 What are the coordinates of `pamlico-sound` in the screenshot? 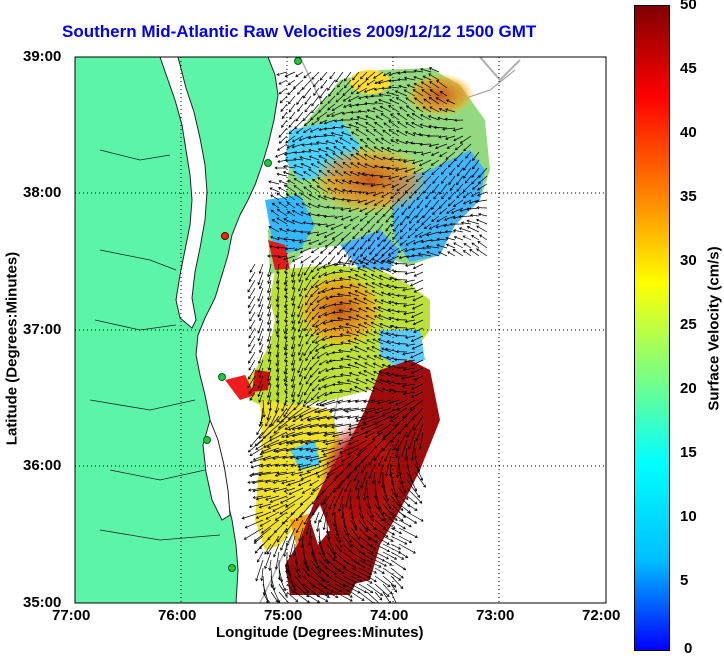 It's located at (216, 469).